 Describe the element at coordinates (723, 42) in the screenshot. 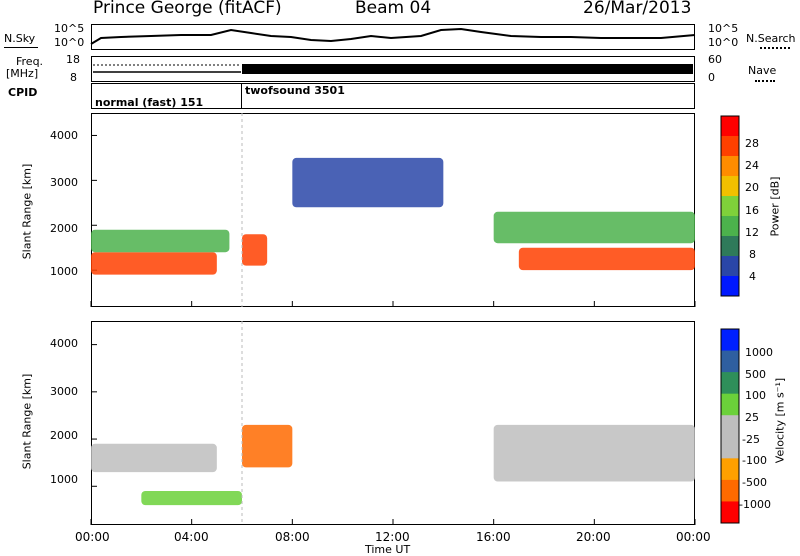

I see `nsearch-tick-bottom: 10^0` at that location.